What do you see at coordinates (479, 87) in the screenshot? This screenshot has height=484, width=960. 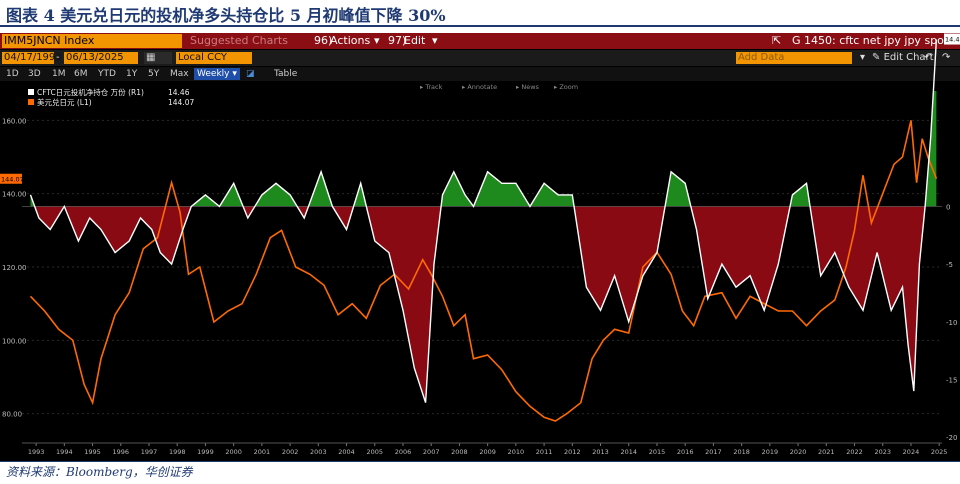 I see `mini-tool-annotate: ▸ Annotate` at bounding box center [479, 87].